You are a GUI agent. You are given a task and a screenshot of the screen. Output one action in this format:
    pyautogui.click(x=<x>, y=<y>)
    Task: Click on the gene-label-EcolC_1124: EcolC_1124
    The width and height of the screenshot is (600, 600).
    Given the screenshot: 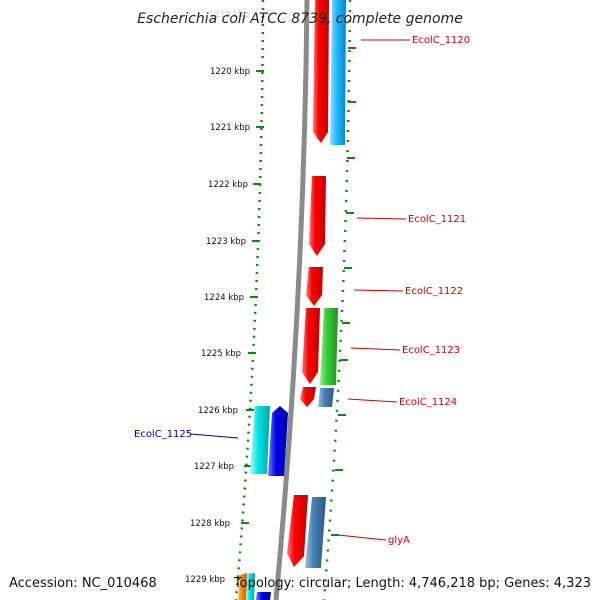 What is the action you would take?
    pyautogui.click(x=428, y=402)
    